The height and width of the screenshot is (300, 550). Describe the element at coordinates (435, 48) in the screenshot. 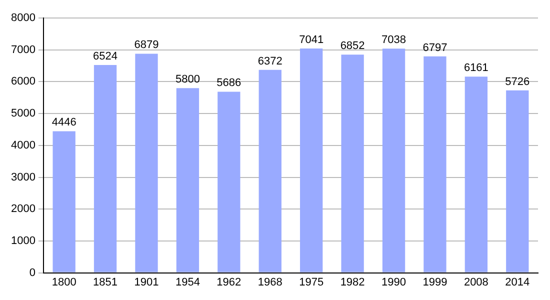

I see `data-label: 6797` at that location.